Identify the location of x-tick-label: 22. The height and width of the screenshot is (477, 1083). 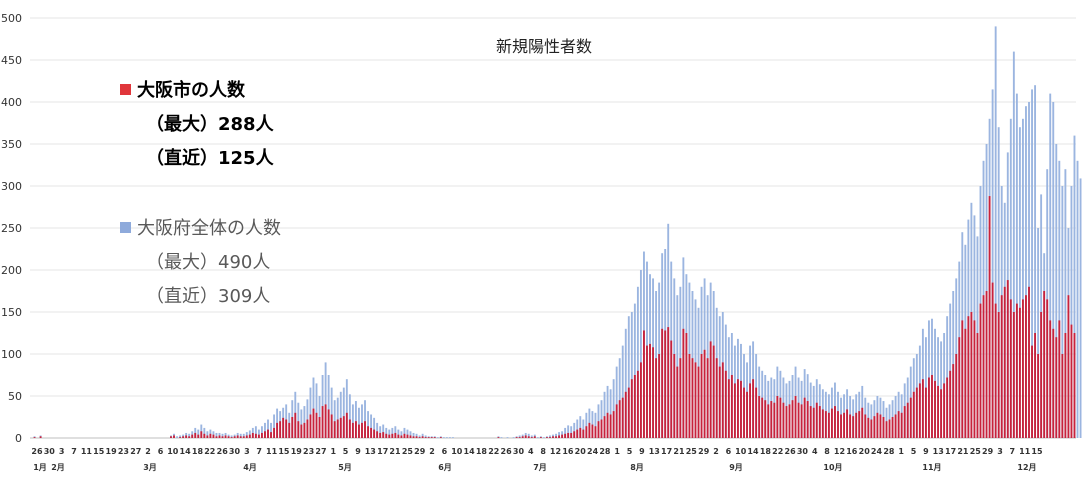
(209, 451).